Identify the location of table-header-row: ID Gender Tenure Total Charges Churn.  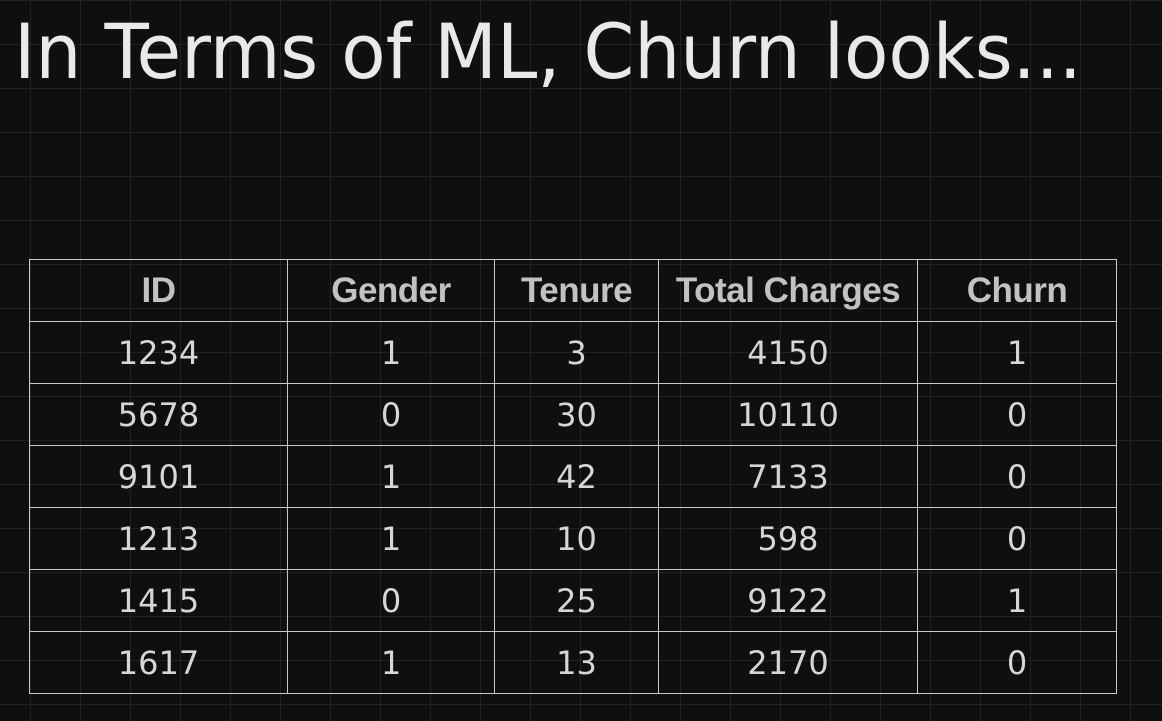
(573, 290).